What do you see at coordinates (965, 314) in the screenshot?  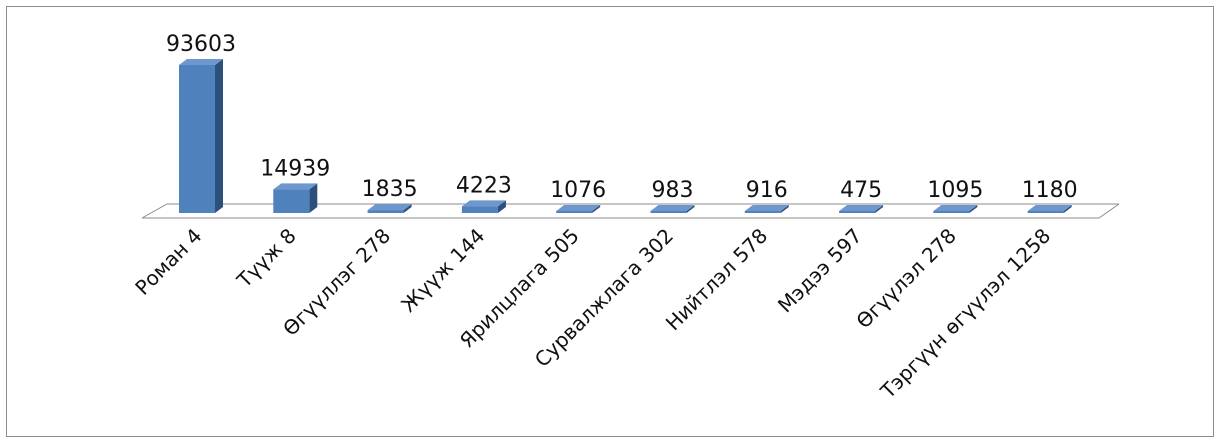 I see `category-label: Тэргүүн өгүүлэл 1258` at bounding box center [965, 314].